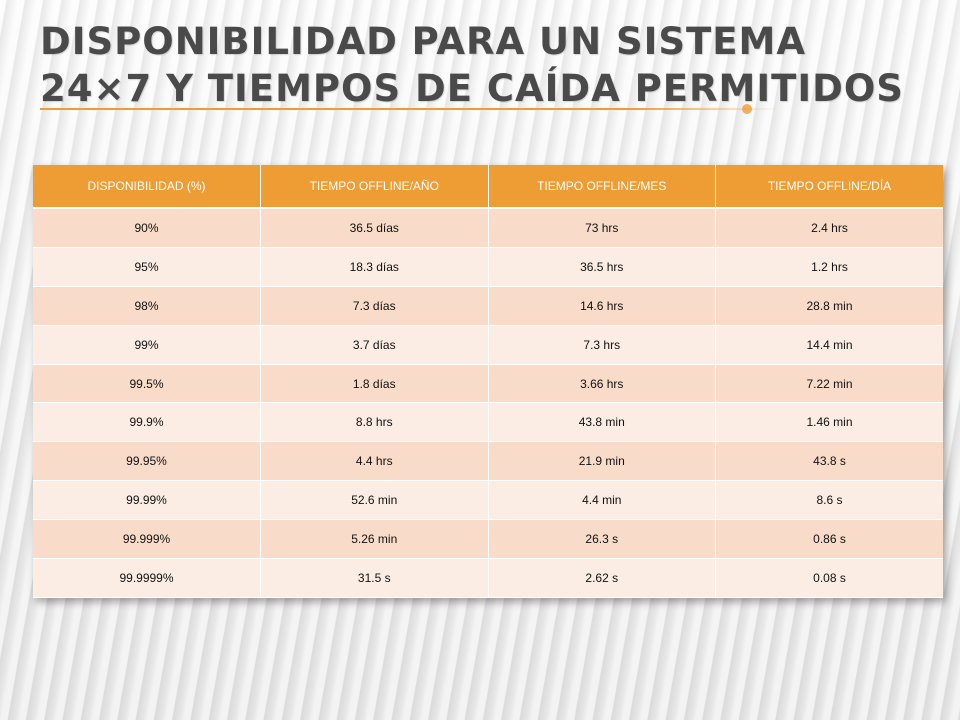 This screenshot has height=720, width=960. I want to click on table-row: 99.95% 4.4 hrs 21.9 min 43.8 s, so click(488, 461).